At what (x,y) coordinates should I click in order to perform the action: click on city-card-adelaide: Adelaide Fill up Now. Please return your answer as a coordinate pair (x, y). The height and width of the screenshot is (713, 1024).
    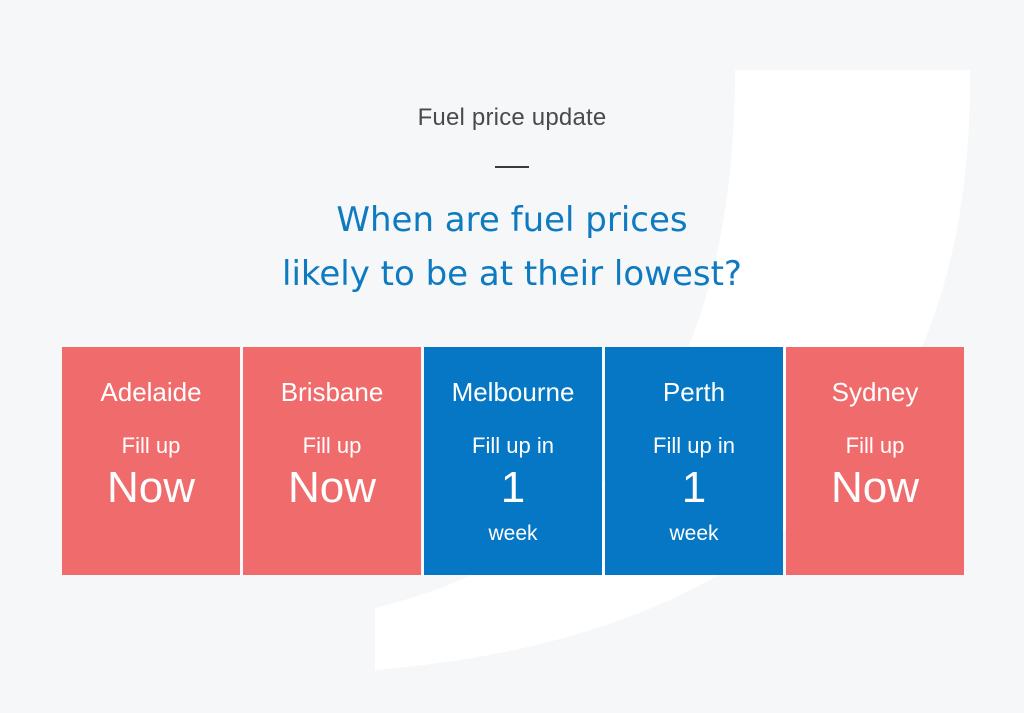
    Looking at the image, I should click on (151, 461).